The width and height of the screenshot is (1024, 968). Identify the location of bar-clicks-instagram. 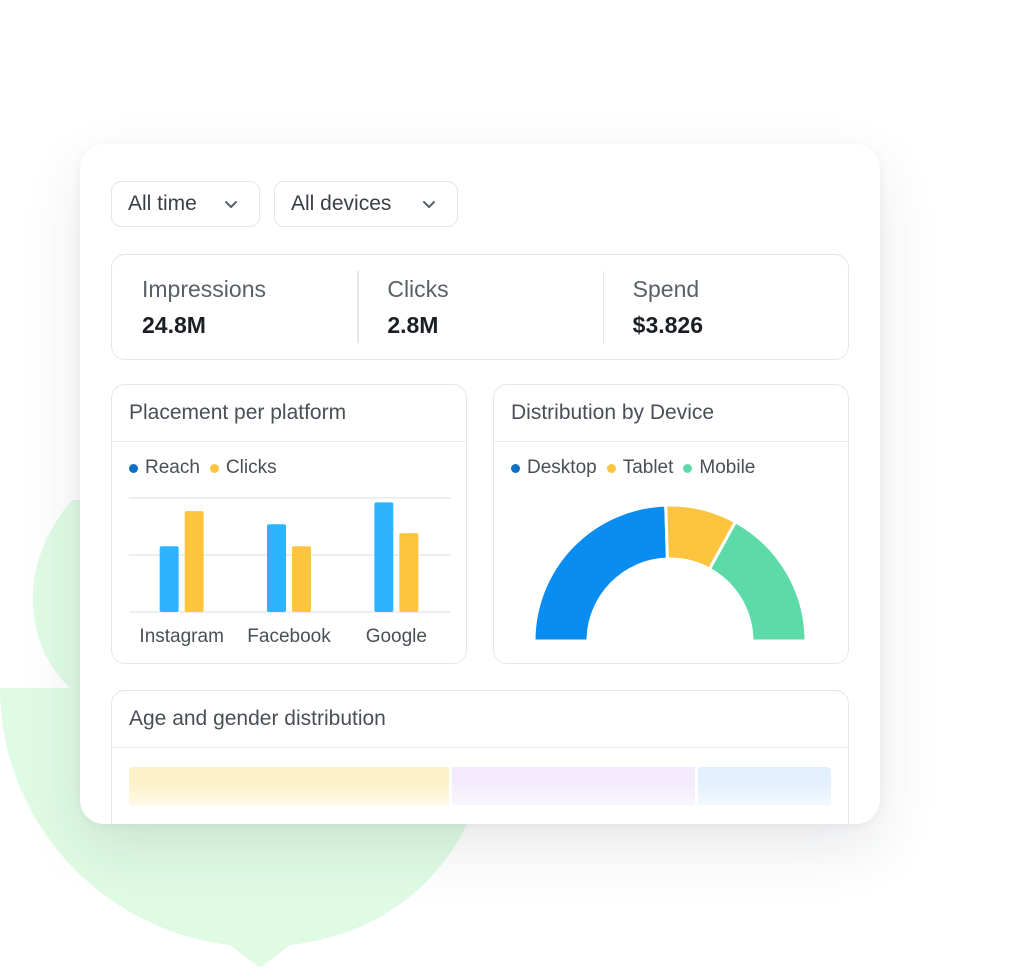
(194, 561).